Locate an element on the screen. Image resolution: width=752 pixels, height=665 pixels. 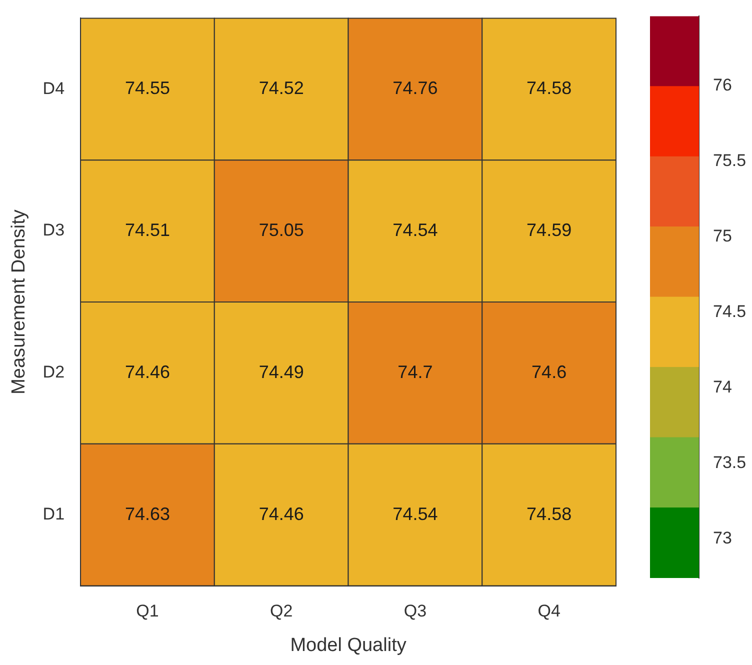
y-tick-label: D2 is located at coordinates (53, 372).